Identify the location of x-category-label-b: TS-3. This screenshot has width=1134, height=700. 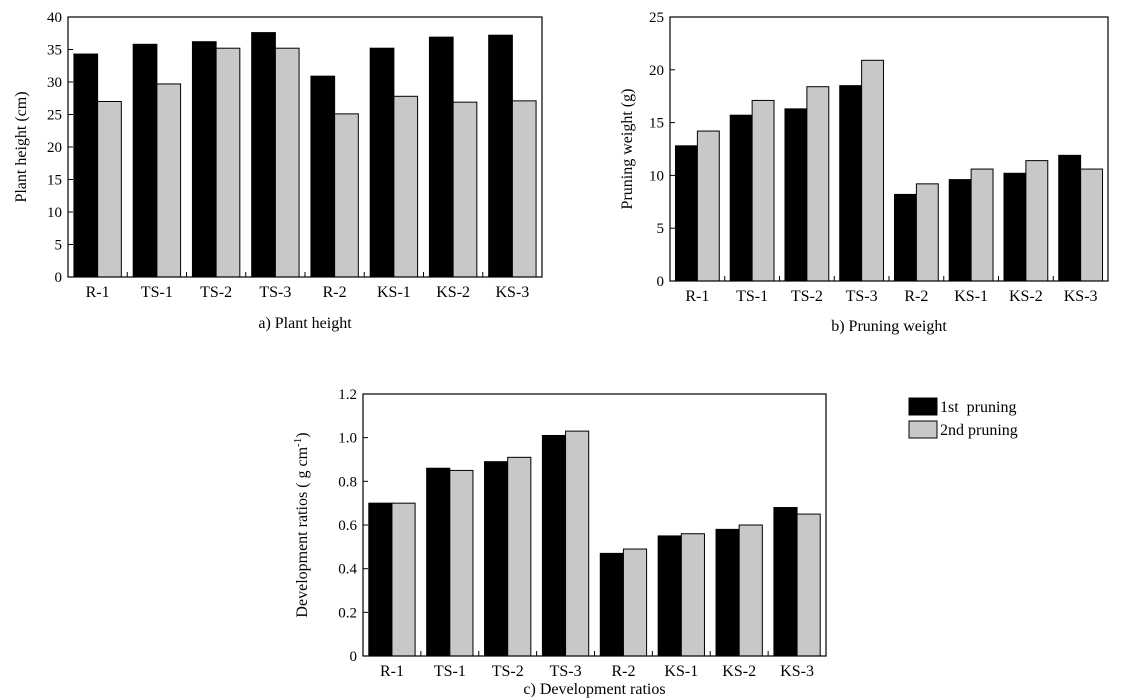
(862, 296).